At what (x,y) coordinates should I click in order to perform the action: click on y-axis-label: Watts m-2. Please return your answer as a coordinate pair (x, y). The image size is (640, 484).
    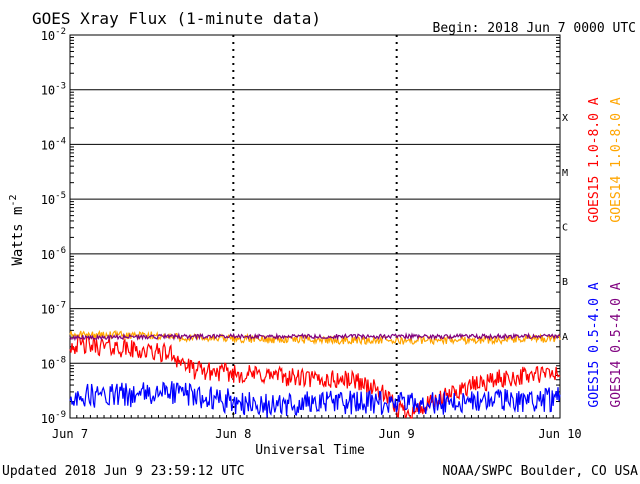
    Looking at the image, I should click on (17, 229).